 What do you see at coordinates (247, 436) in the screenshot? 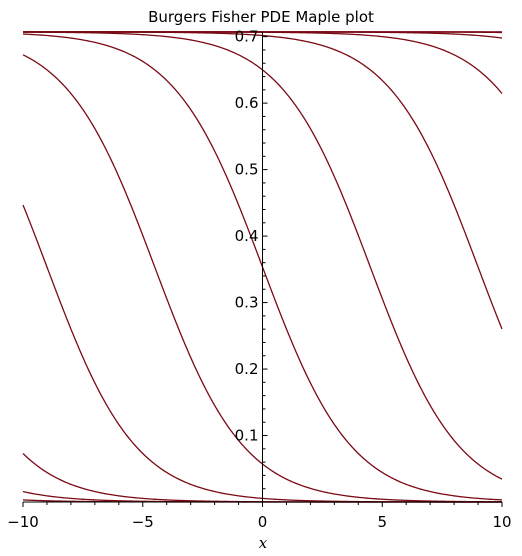
I see `y-tick-label: 0.1` at bounding box center [247, 436].